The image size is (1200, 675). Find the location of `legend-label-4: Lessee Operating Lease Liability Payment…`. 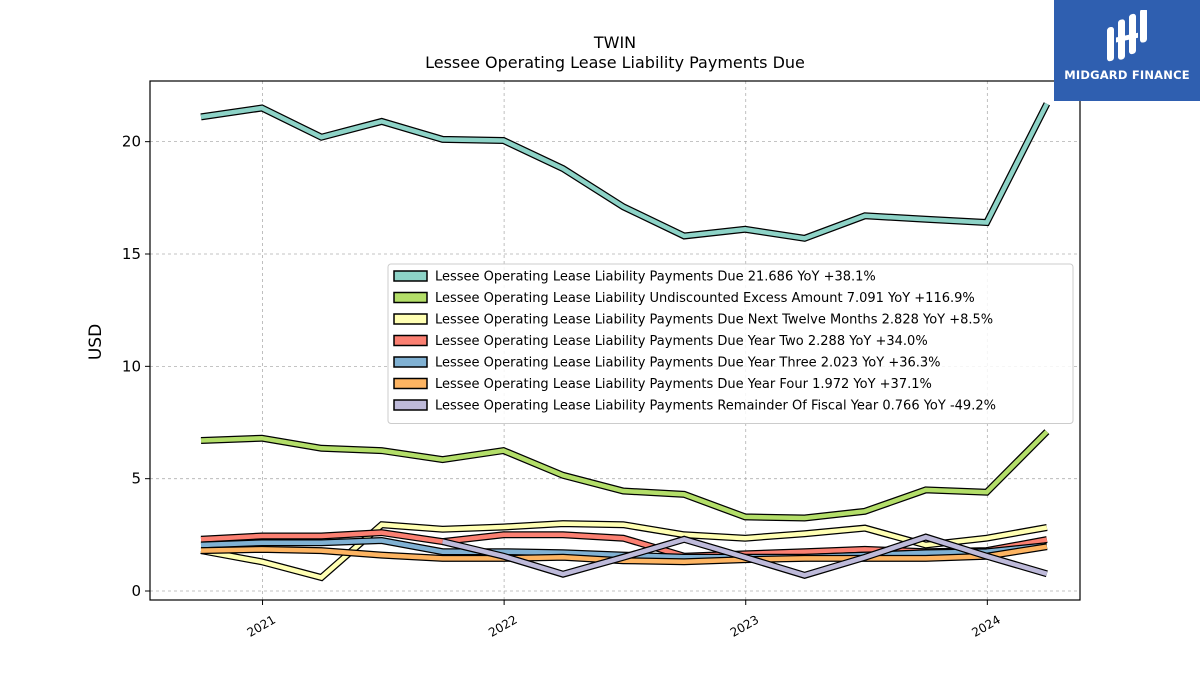

legend-label-4: Lessee Operating Lease Liability Payment… is located at coordinates (681, 341).